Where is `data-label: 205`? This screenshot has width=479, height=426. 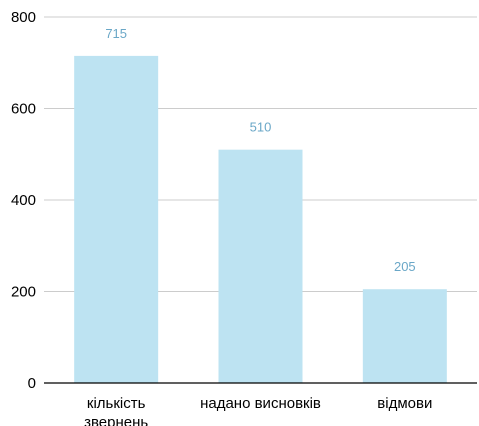
data-label: 205 is located at coordinates (405, 266).